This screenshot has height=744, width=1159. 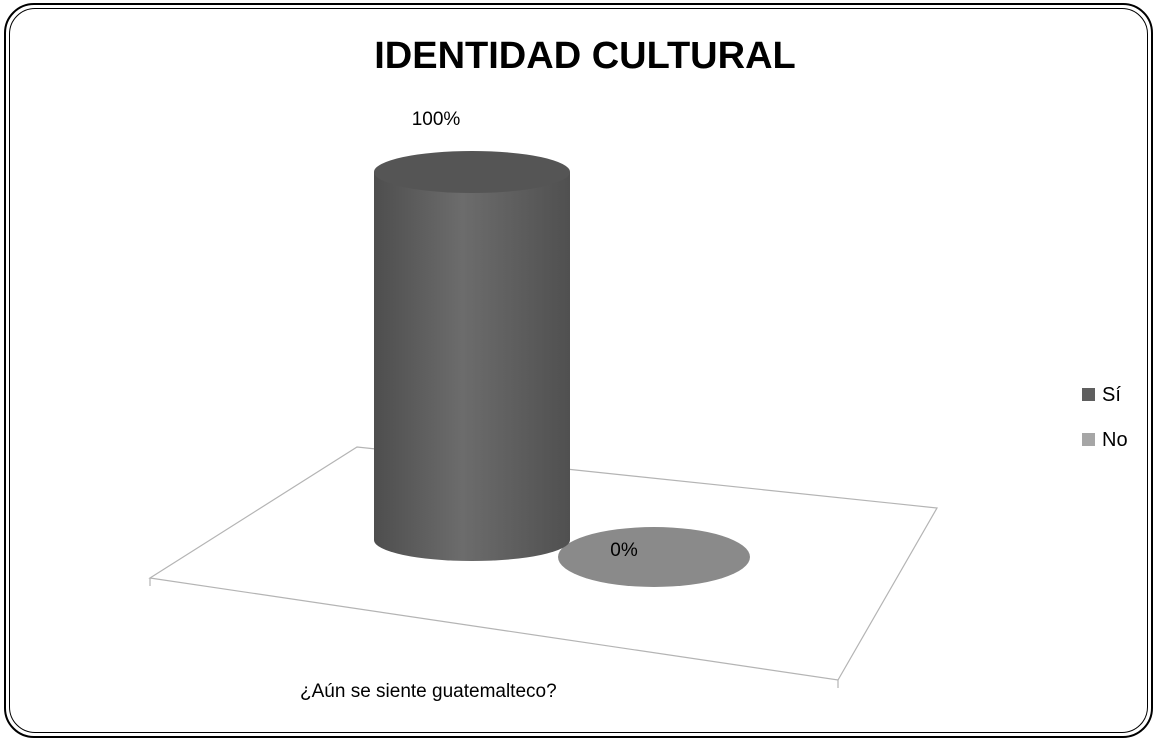 What do you see at coordinates (436, 119) in the screenshot?
I see `data-label-si: 100%` at bounding box center [436, 119].